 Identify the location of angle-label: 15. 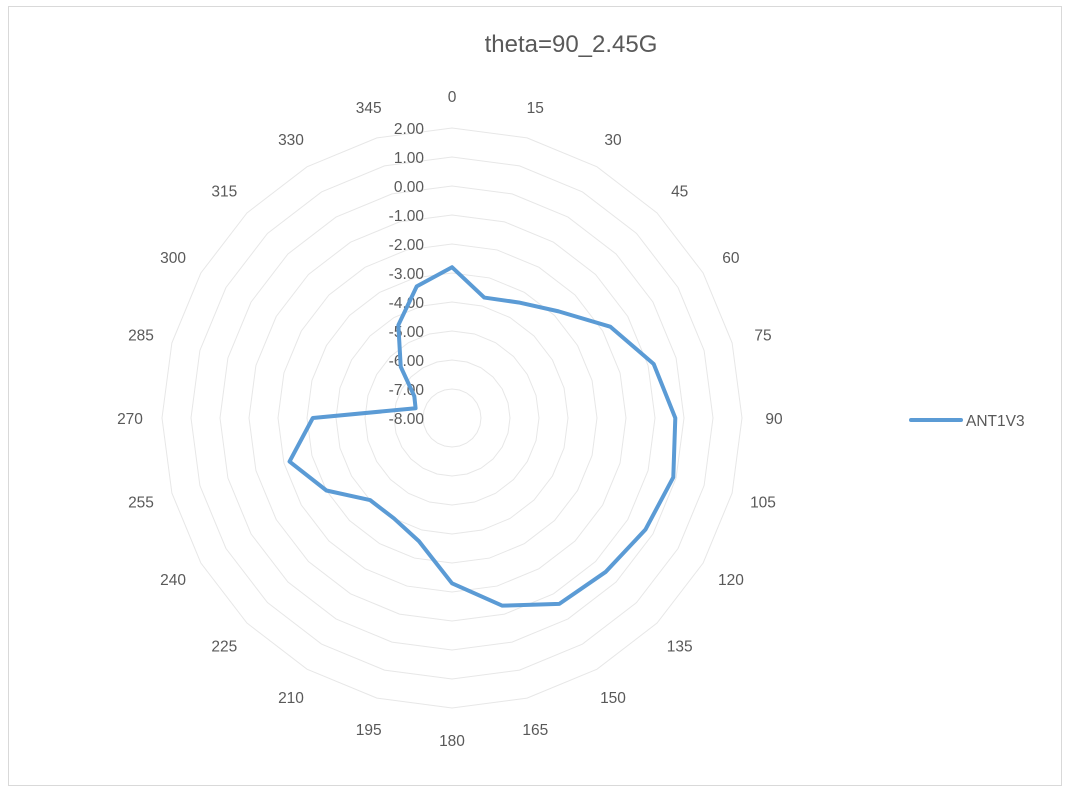
(535, 108).